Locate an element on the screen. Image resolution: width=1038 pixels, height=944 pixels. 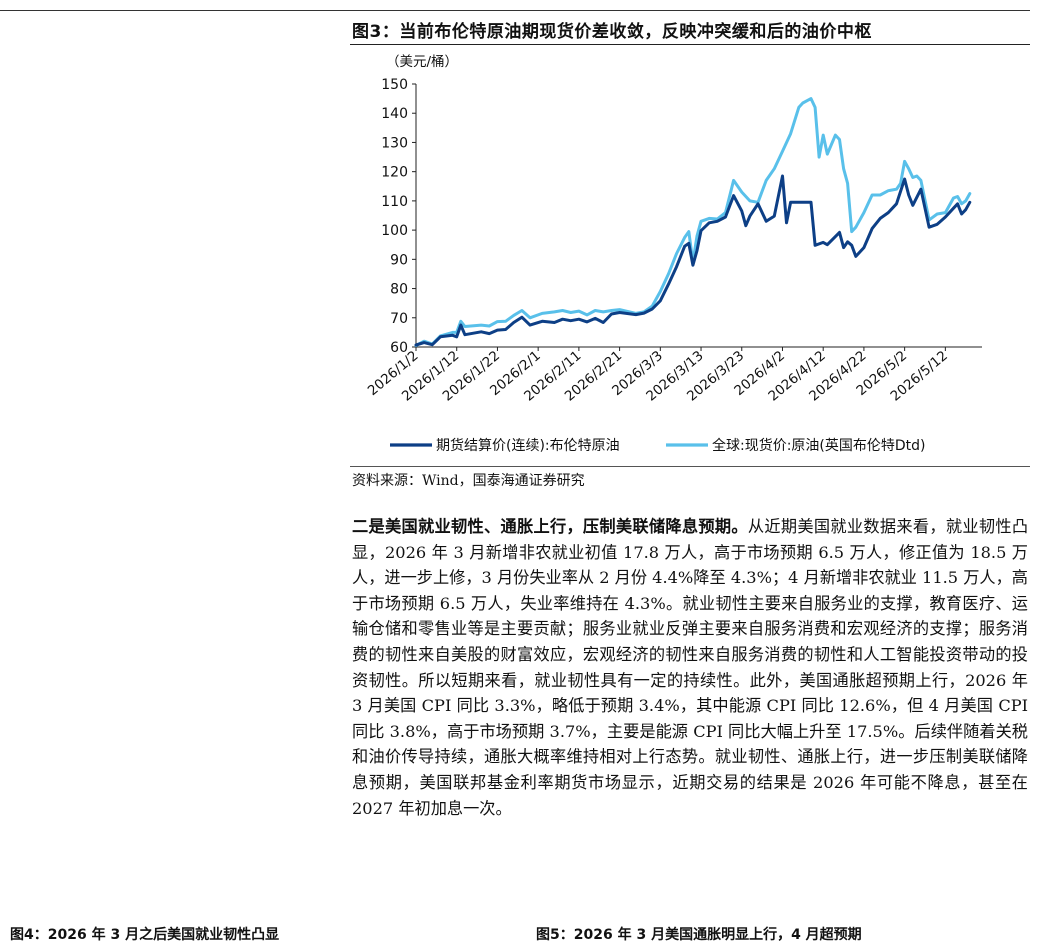
y-tick-label: 150 is located at coordinates (394, 85).